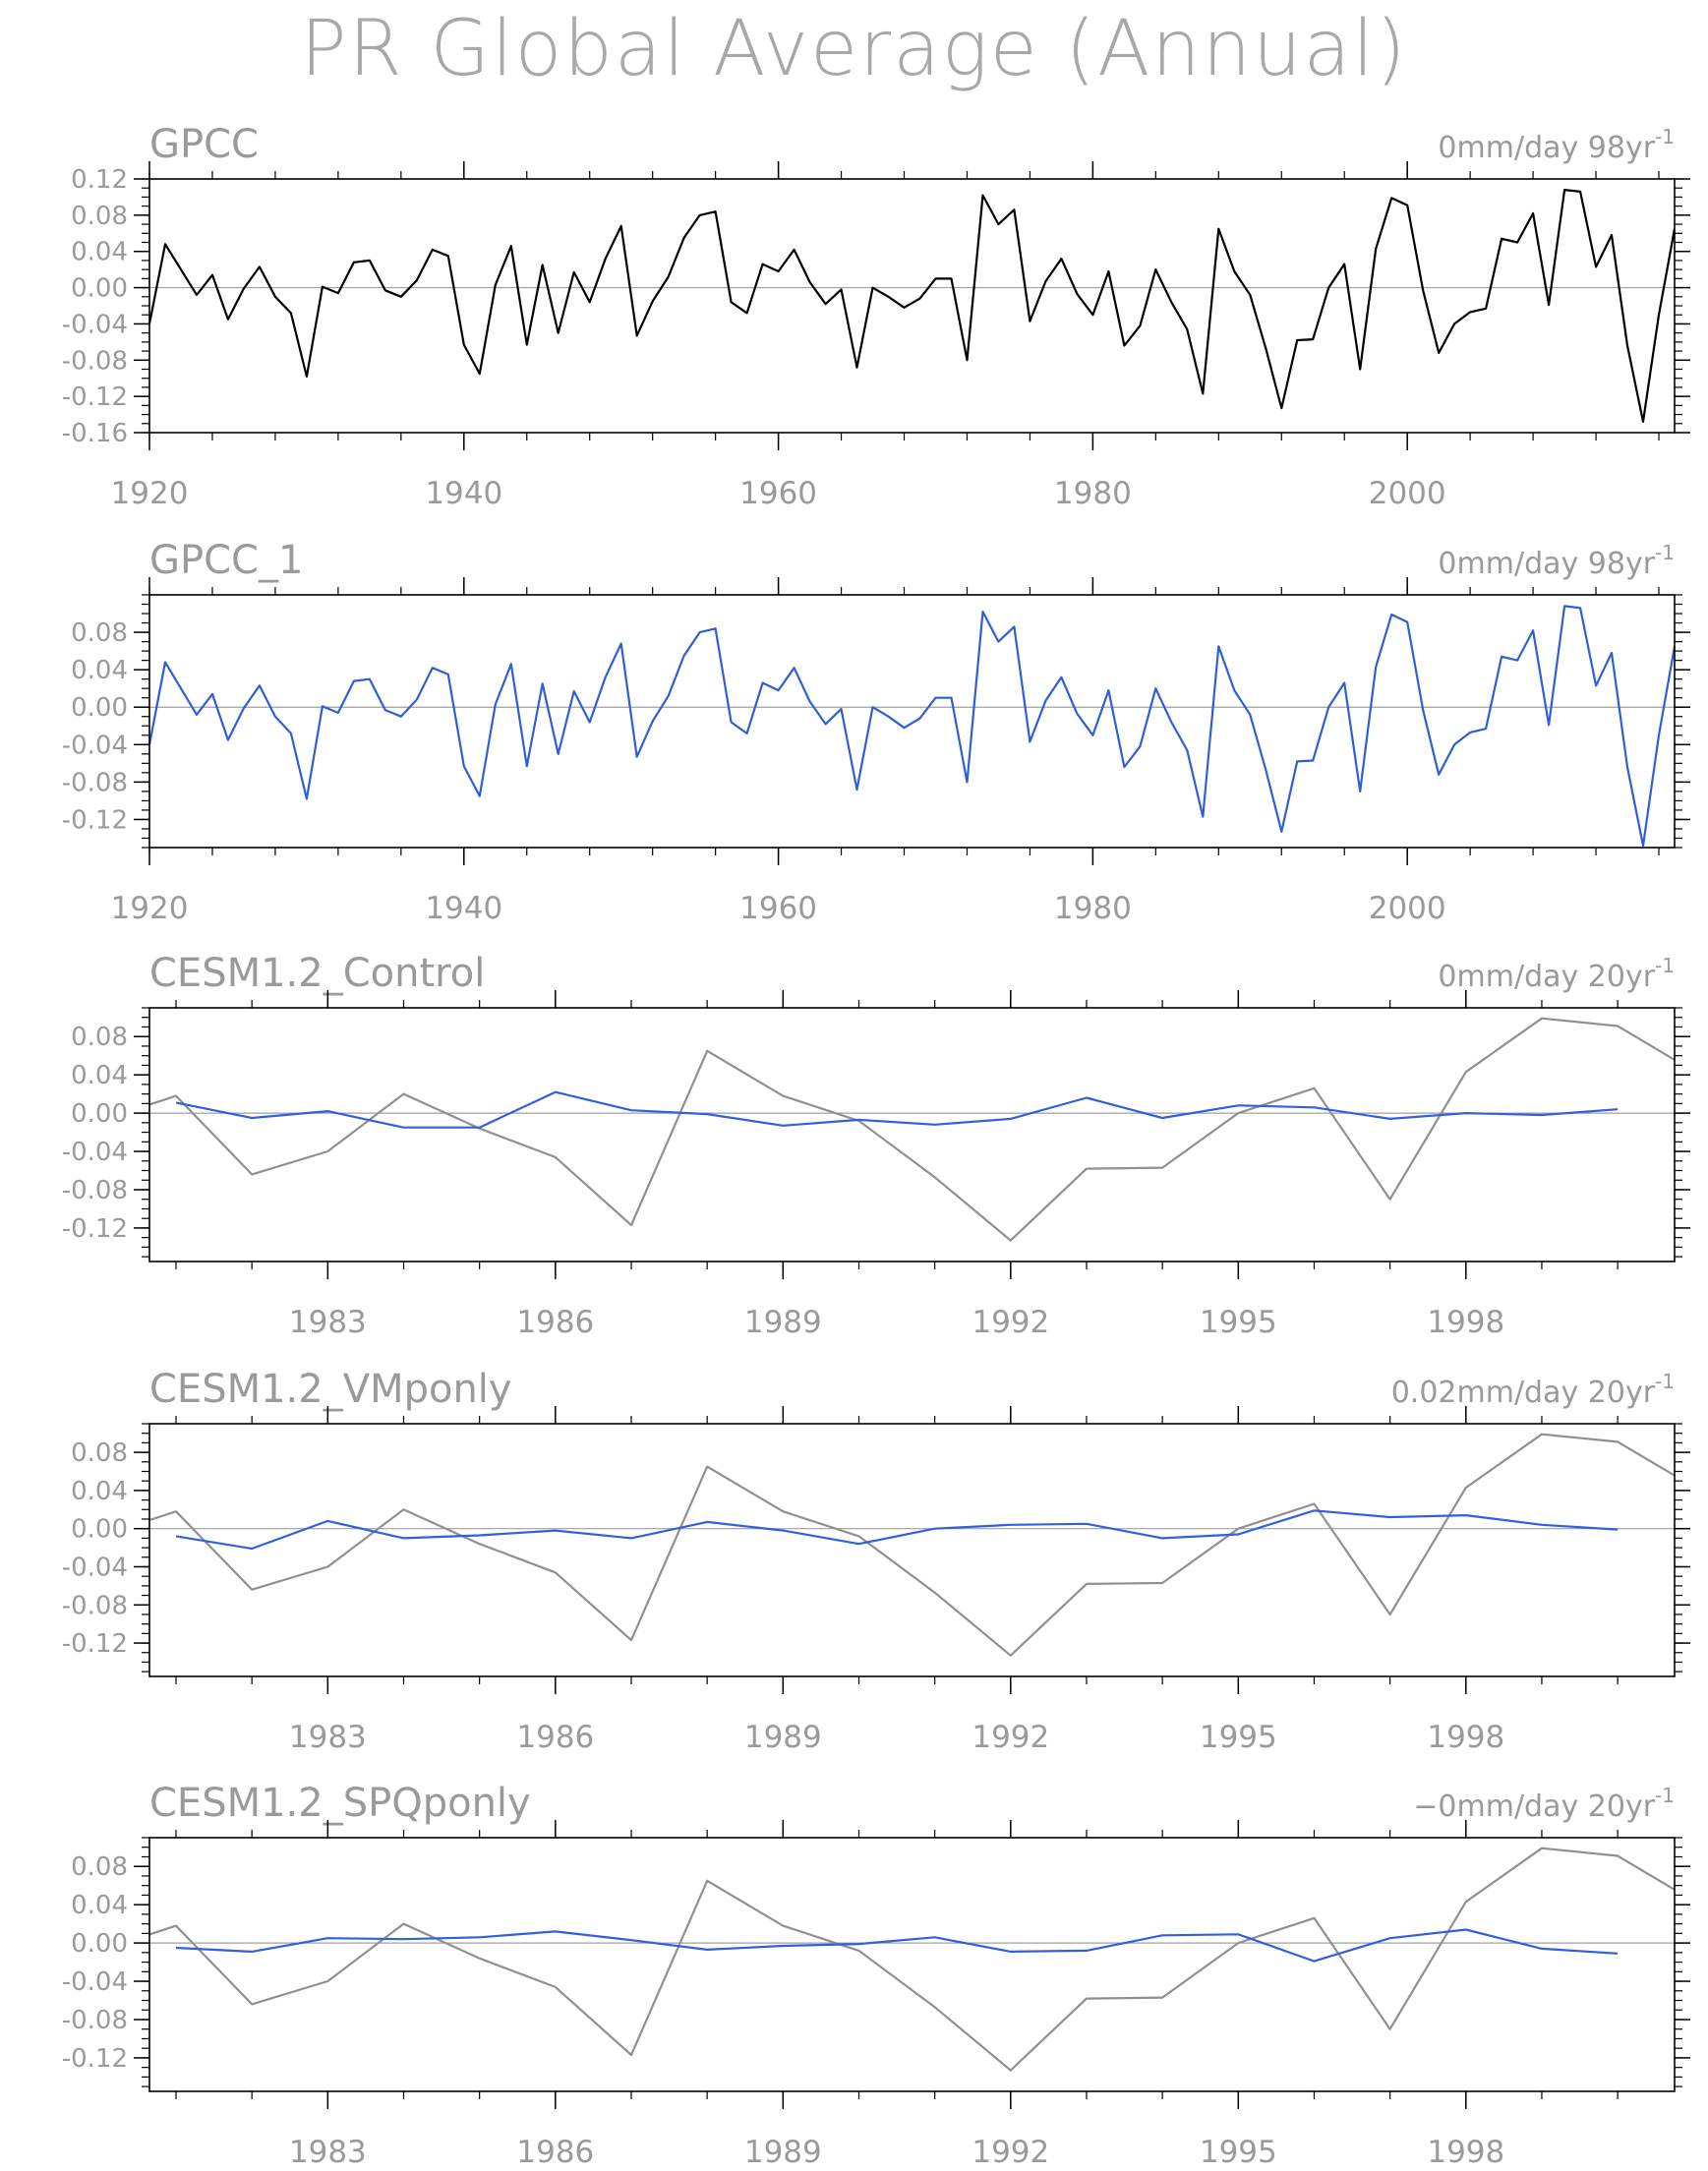 The image size is (1708, 2171). What do you see at coordinates (340, 1803) in the screenshot?
I see `panel-title: CESM1.2_SPQponly` at bounding box center [340, 1803].